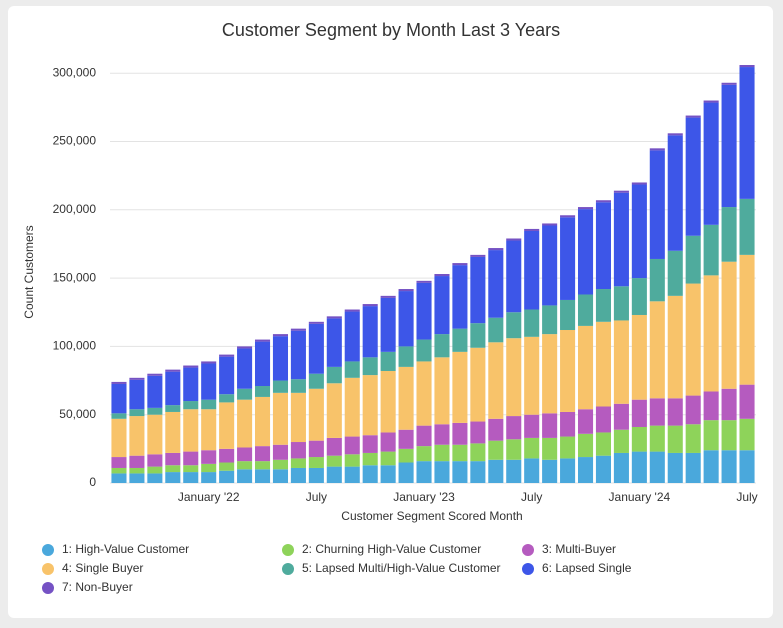 The image size is (783, 628). What do you see at coordinates (391, 30) in the screenshot?
I see `chart-title: Customer Segment by Month Last 3 Years` at bounding box center [391, 30].